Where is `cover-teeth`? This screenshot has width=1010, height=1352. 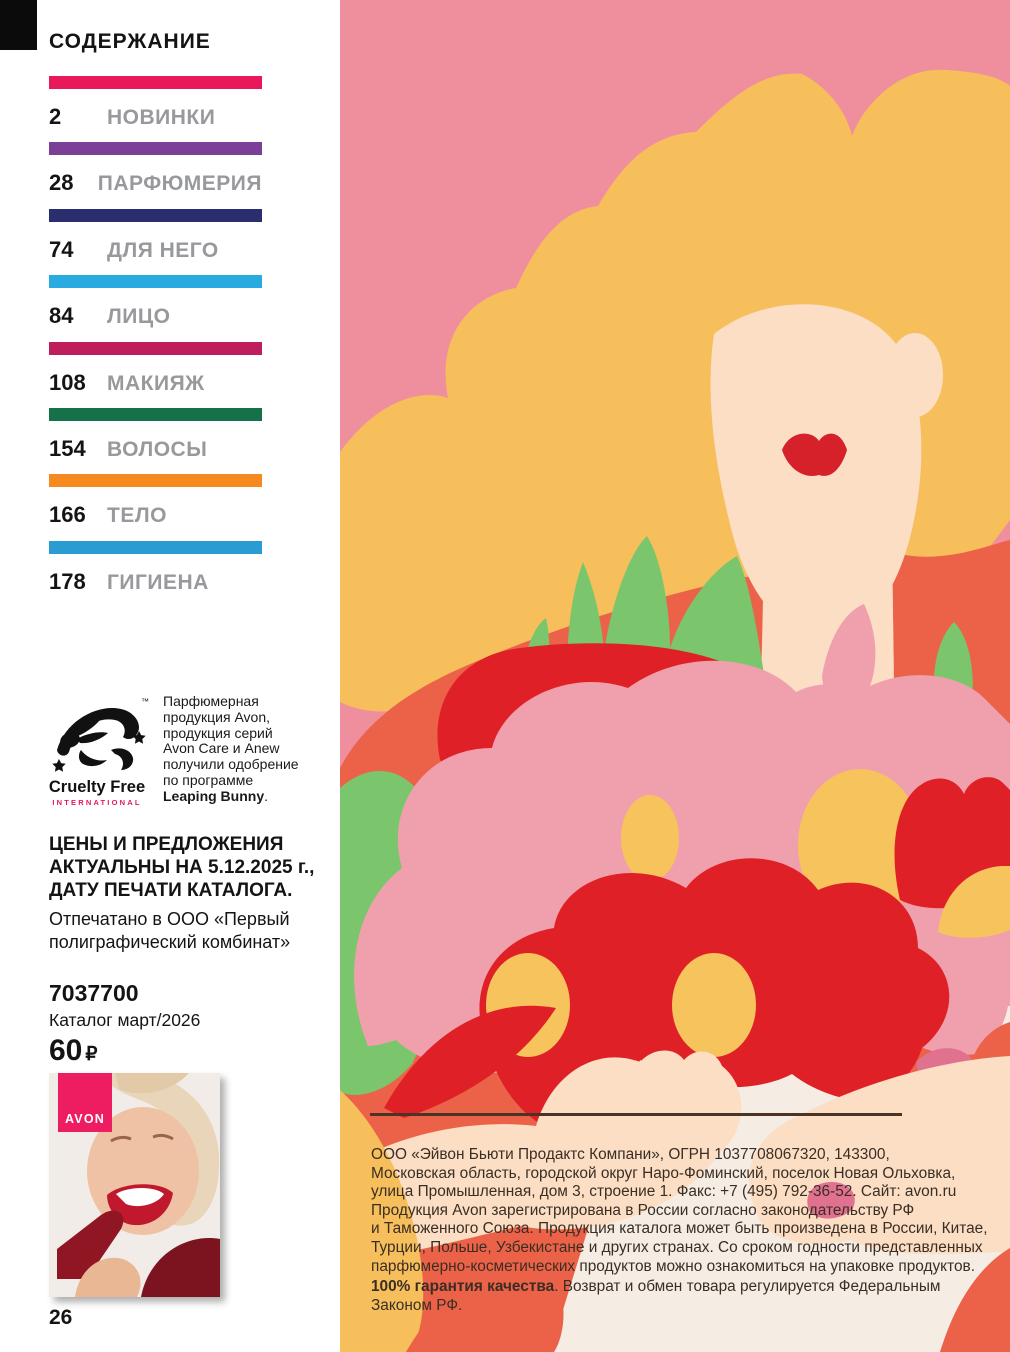
cover-teeth is located at coordinates (140, 1197).